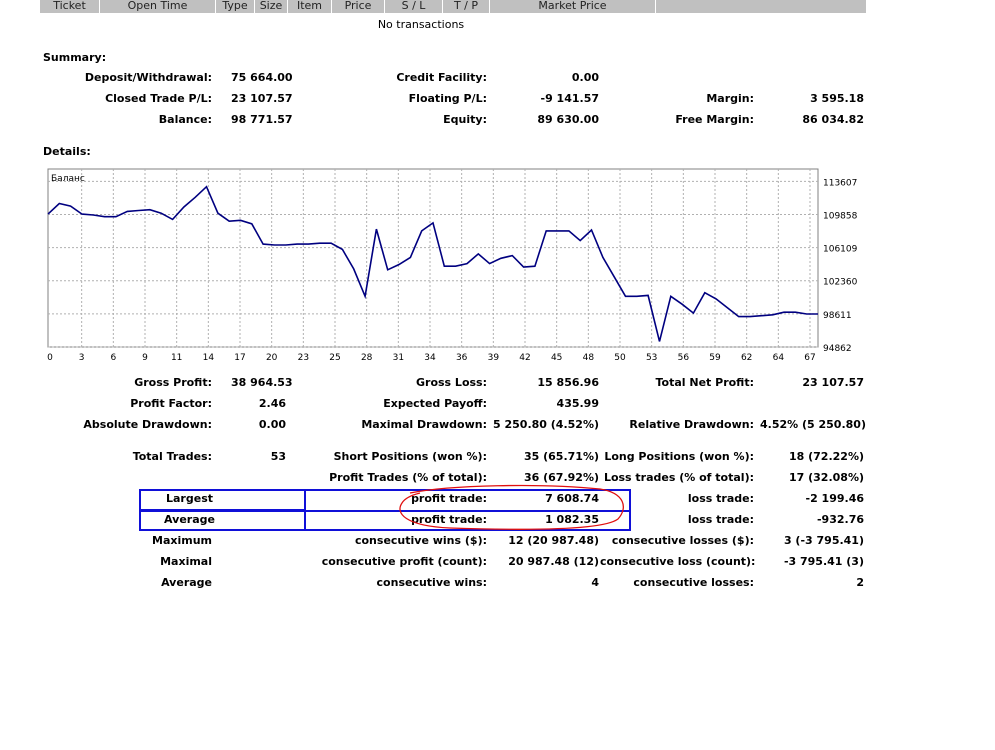 This screenshot has width=995, height=750. Describe the element at coordinates (466, 6) in the screenshot. I see `col-tp: T / P` at that location.